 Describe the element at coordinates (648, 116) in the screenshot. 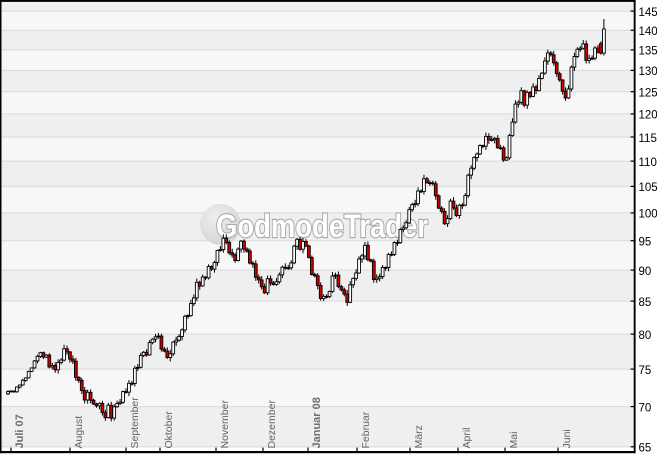

I see `svg-text: 120` at that location.